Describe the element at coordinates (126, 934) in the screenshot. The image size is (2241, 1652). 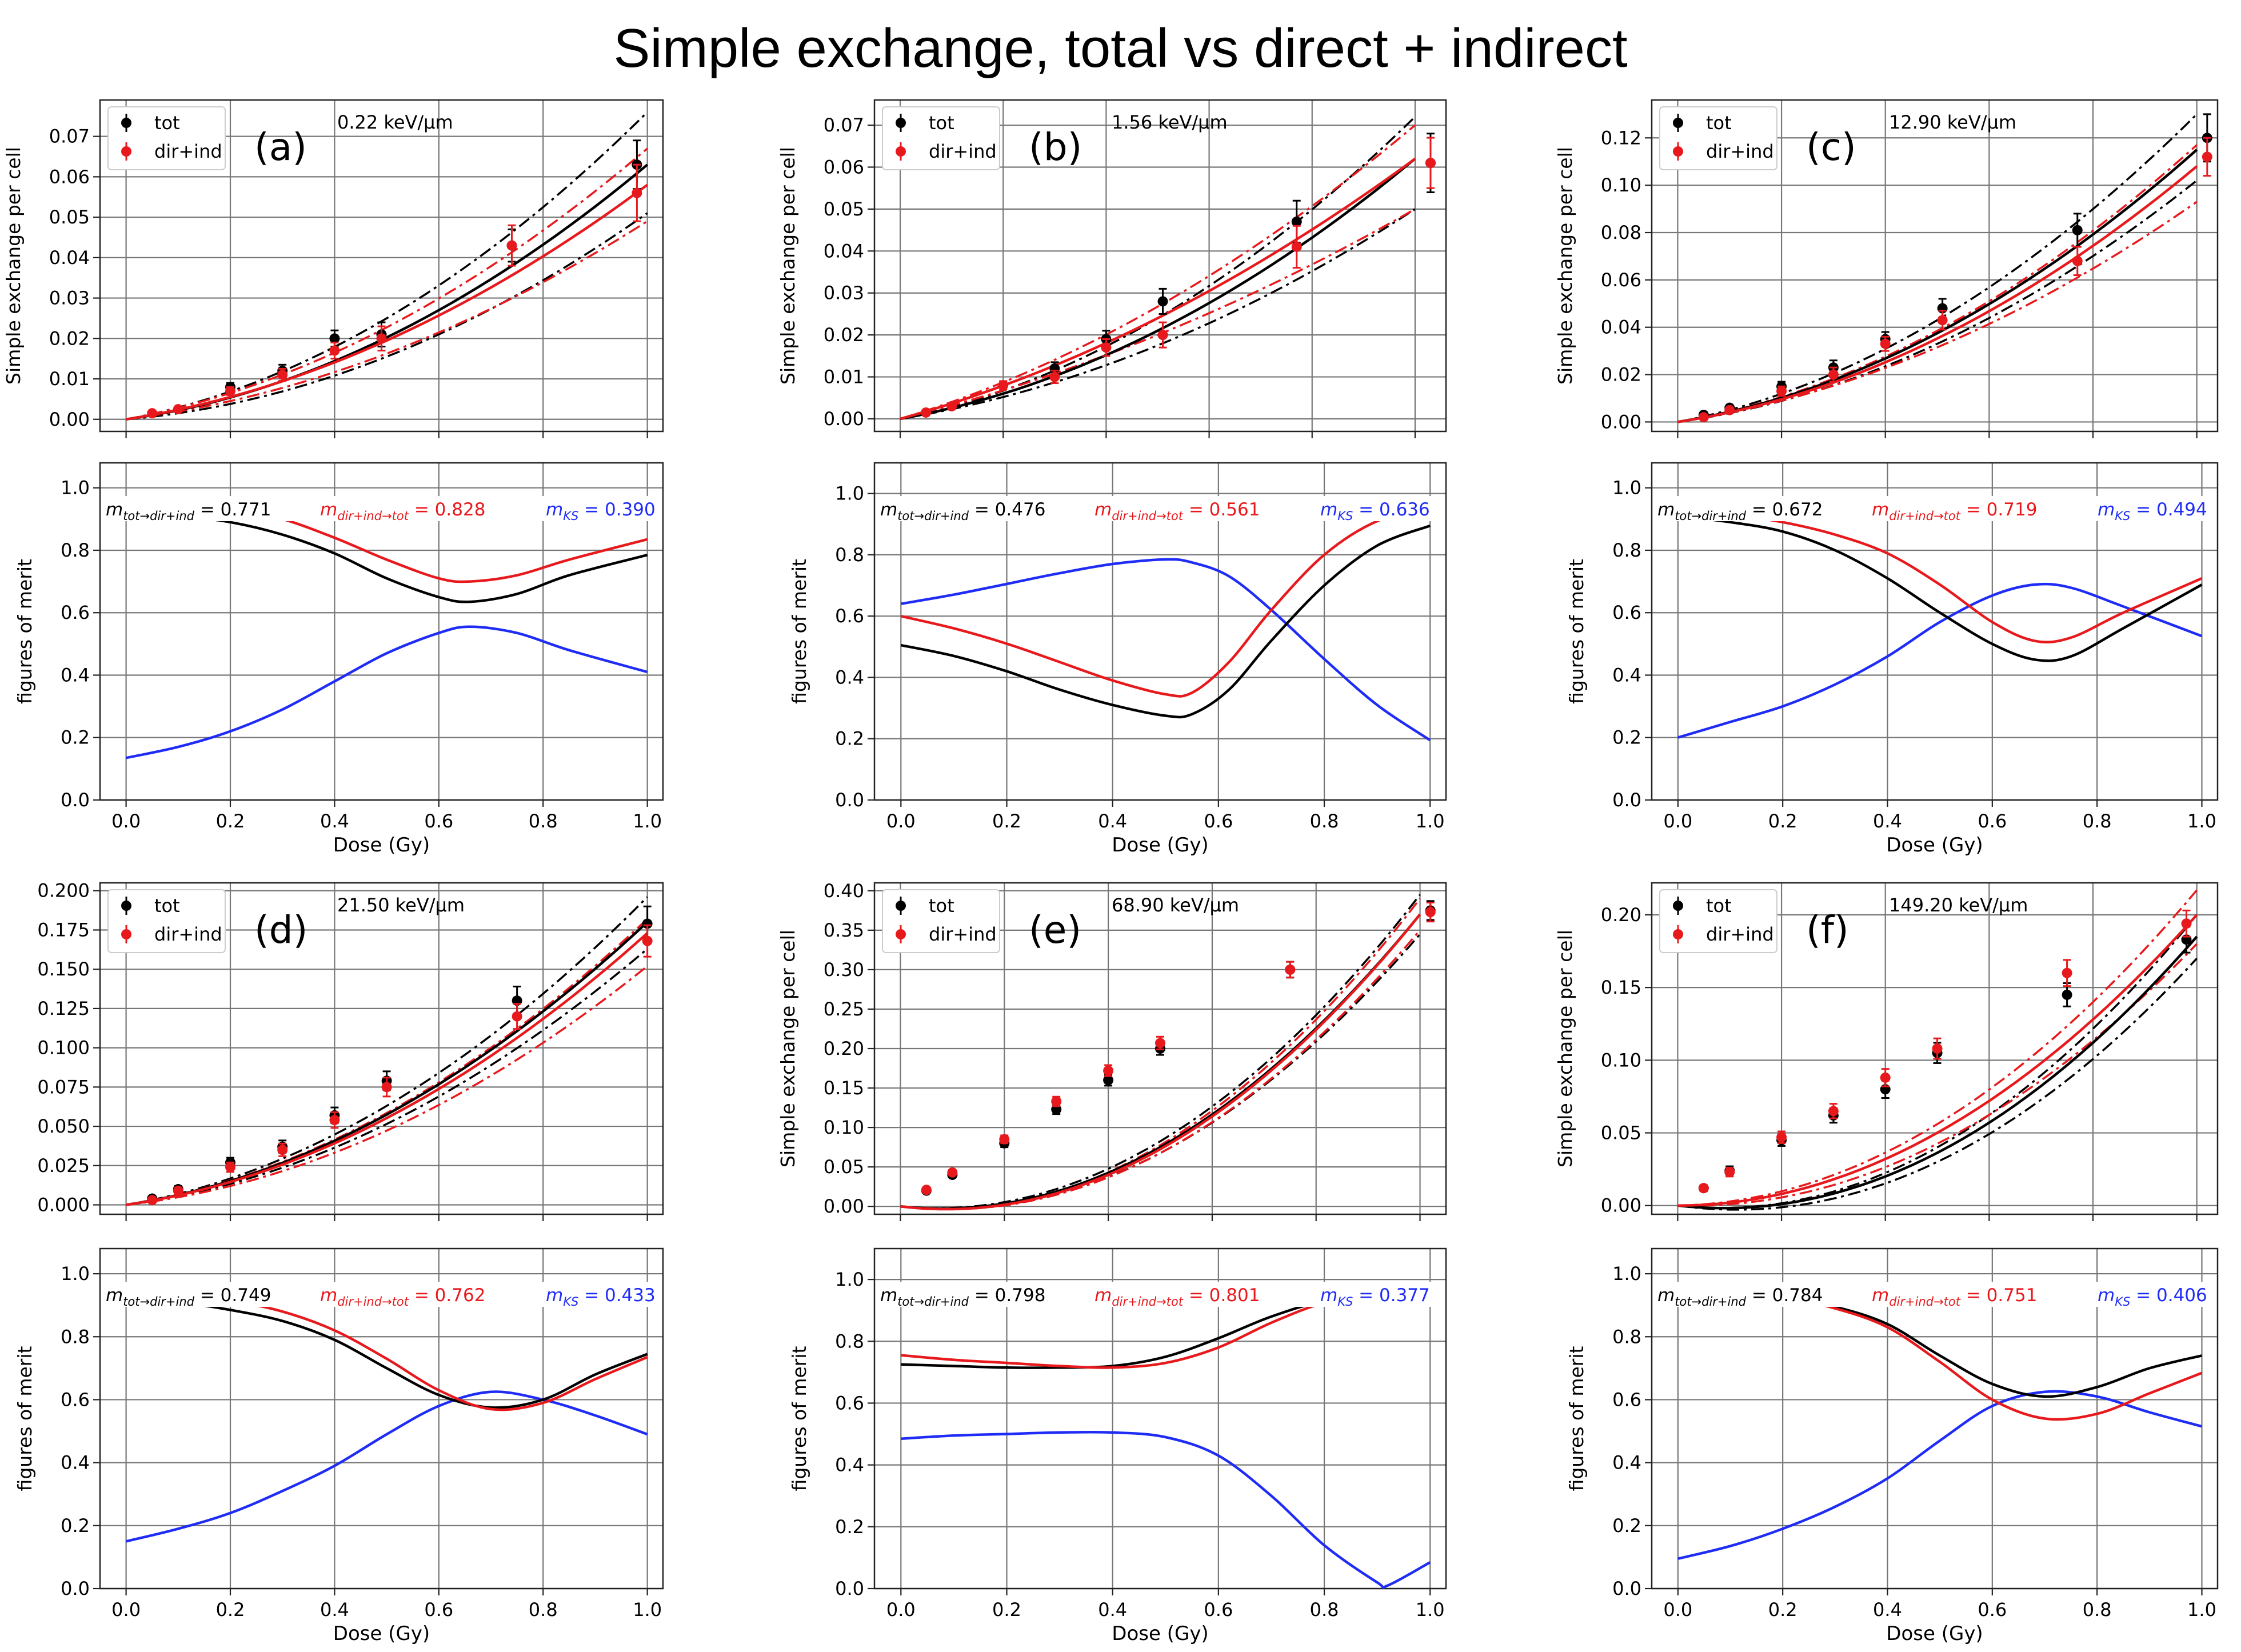
I see `legend-dir-ind-marker` at that location.